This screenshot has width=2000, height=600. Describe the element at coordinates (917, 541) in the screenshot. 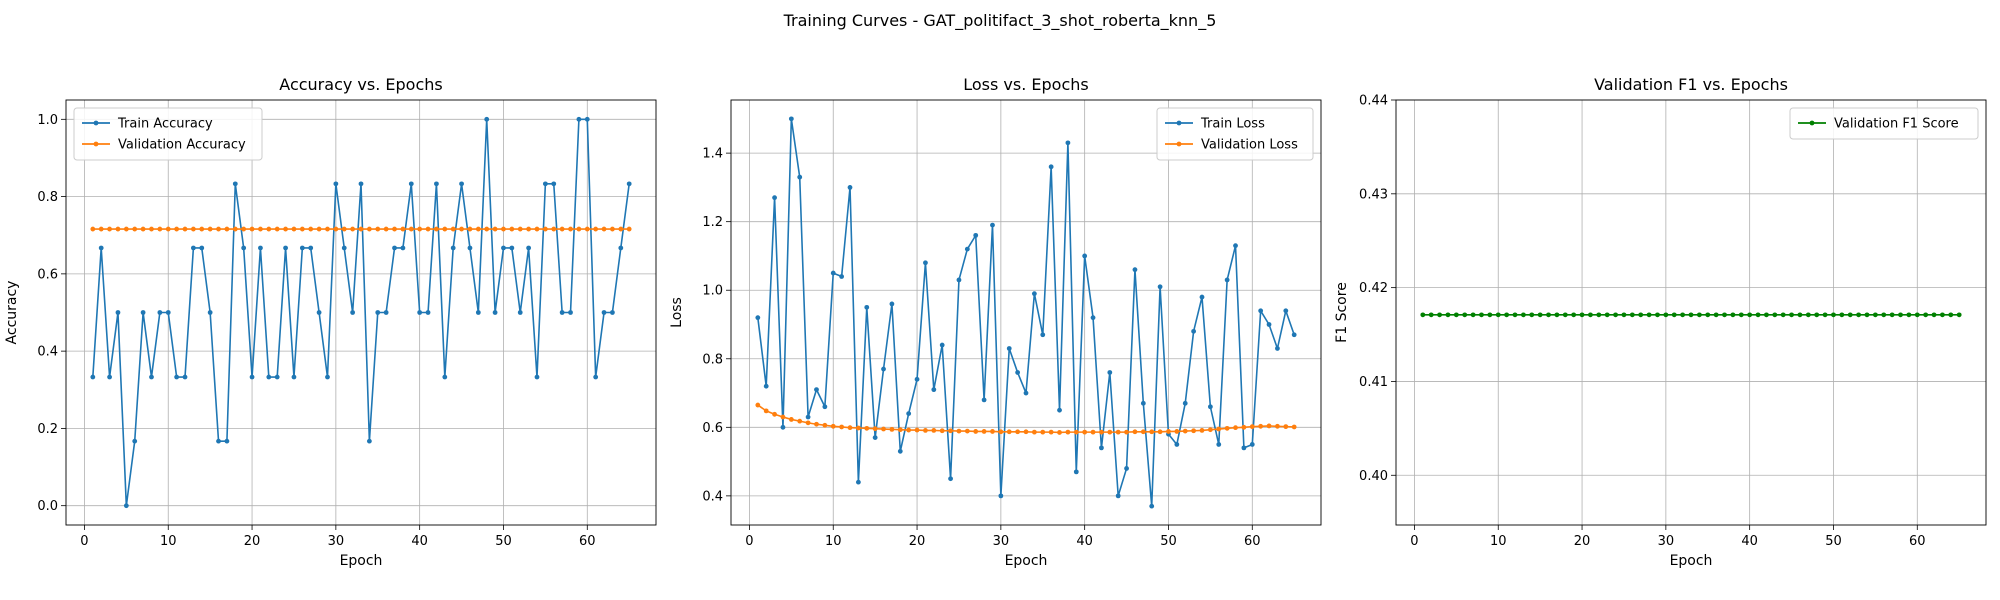

I see `x-tick-label: 20` at that location.